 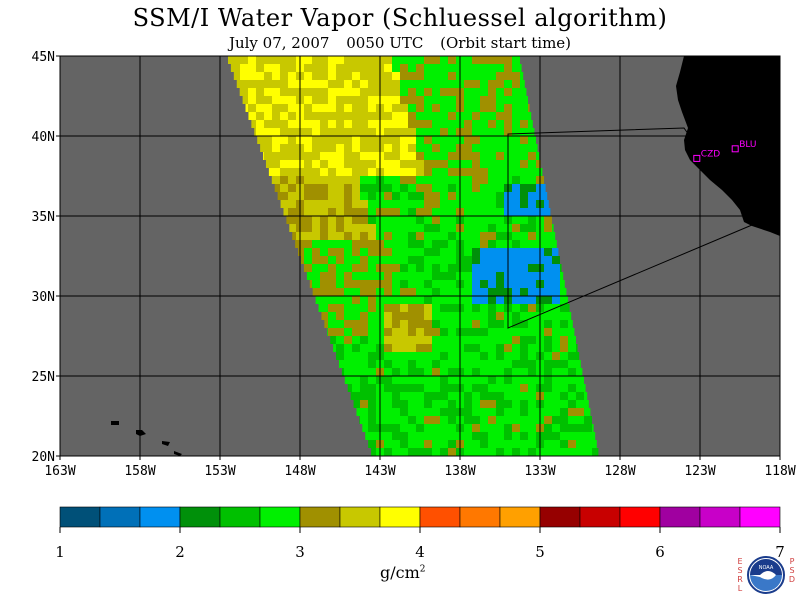 What do you see at coordinates (710, 154) in the screenshot?
I see `station-label: CZD` at bounding box center [710, 154].